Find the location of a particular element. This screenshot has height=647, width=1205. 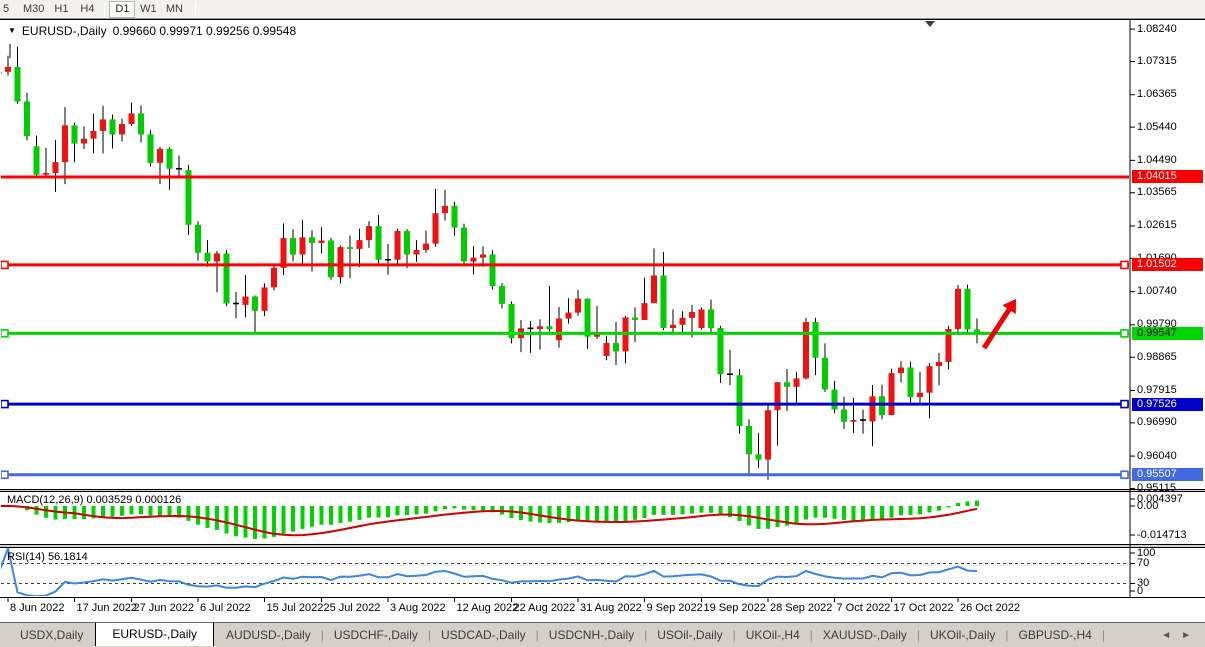

hline-price-label: 0.95507 is located at coordinates (1167, 475).